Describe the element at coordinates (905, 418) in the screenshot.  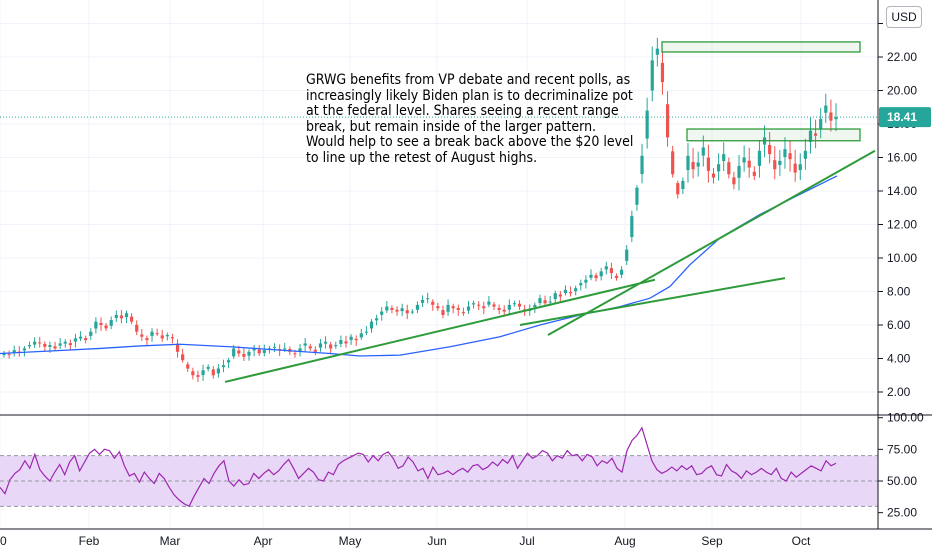
I see `rsi-tick-label: 100.00` at that location.